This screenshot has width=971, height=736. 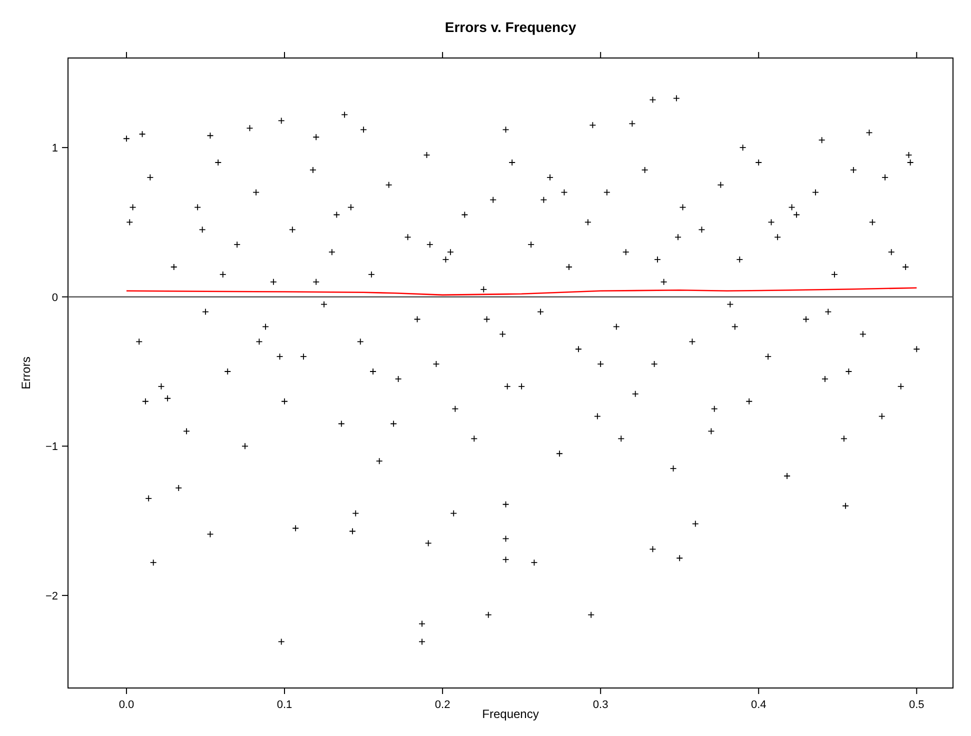 What do you see at coordinates (26, 373) in the screenshot?
I see `y-axis-title: Errors` at bounding box center [26, 373].